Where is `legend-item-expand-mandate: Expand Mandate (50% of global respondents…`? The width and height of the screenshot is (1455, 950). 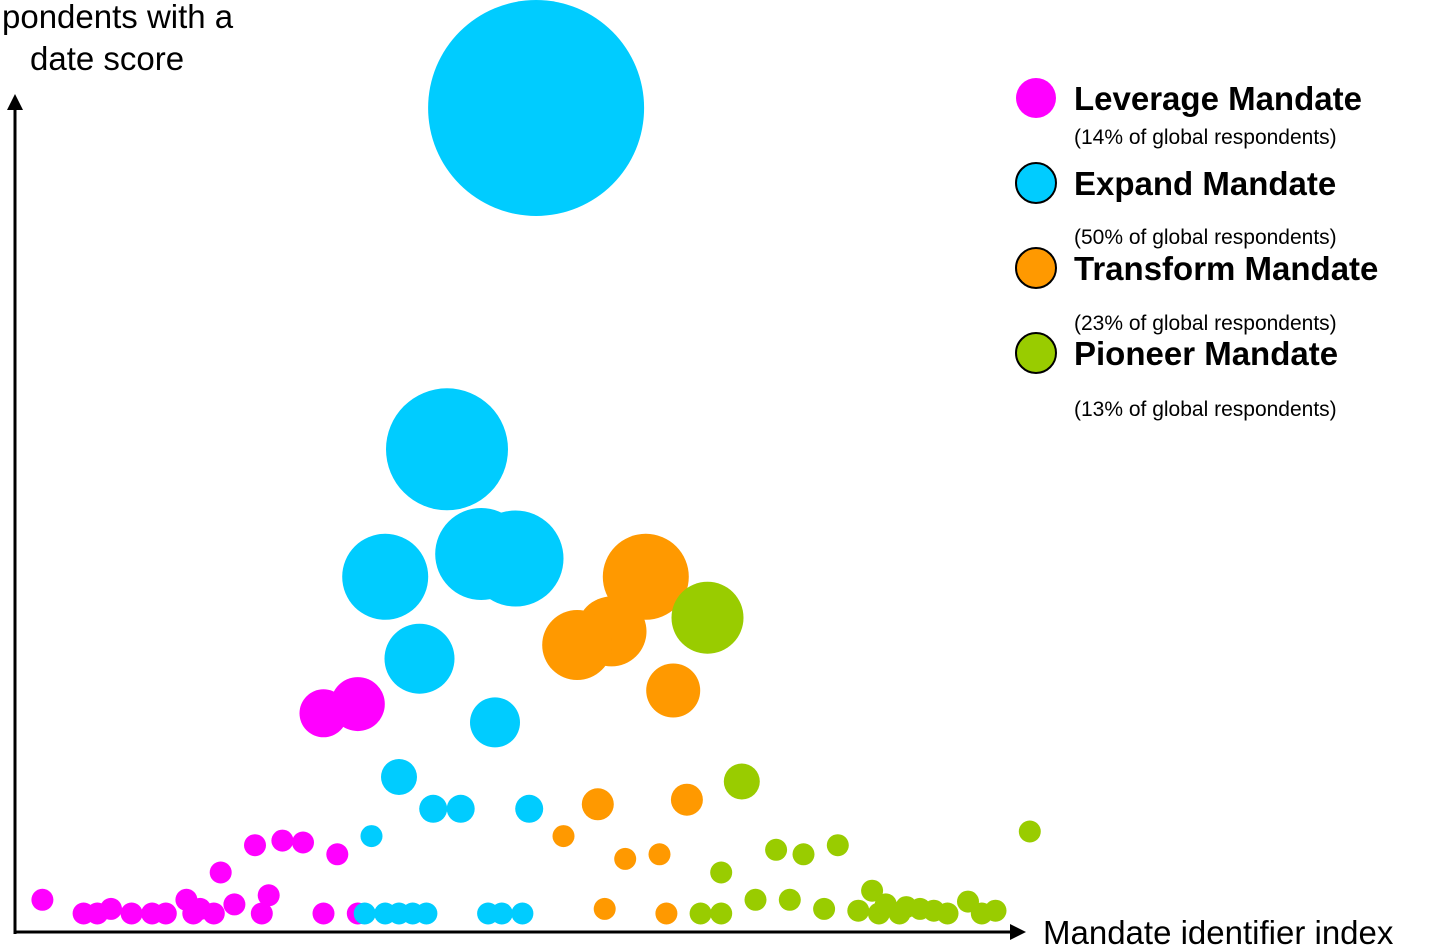 legend-item-expand-mandate: Expand Mandate (50% of global respondents… is located at coordinates (1176, 205).